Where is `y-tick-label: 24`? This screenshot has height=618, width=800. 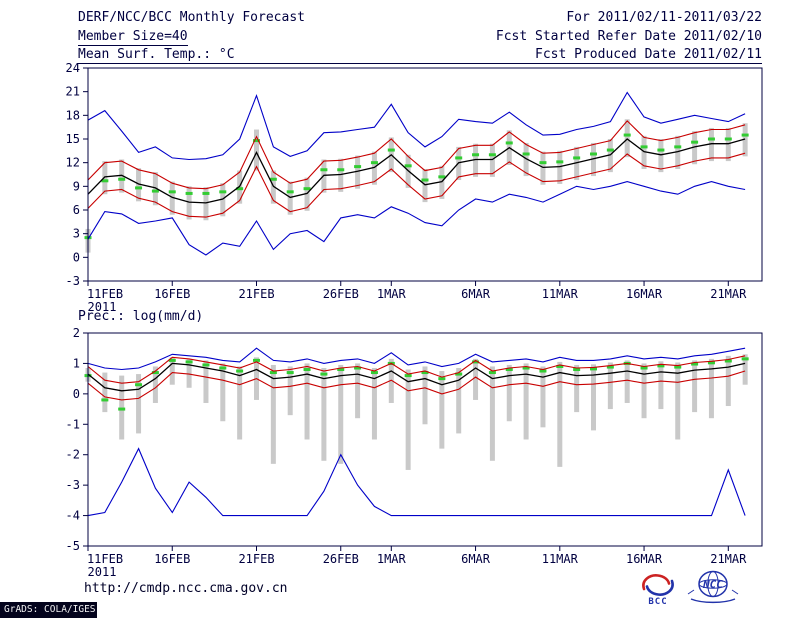 y-tick-label: 24 is located at coordinates (73, 68).